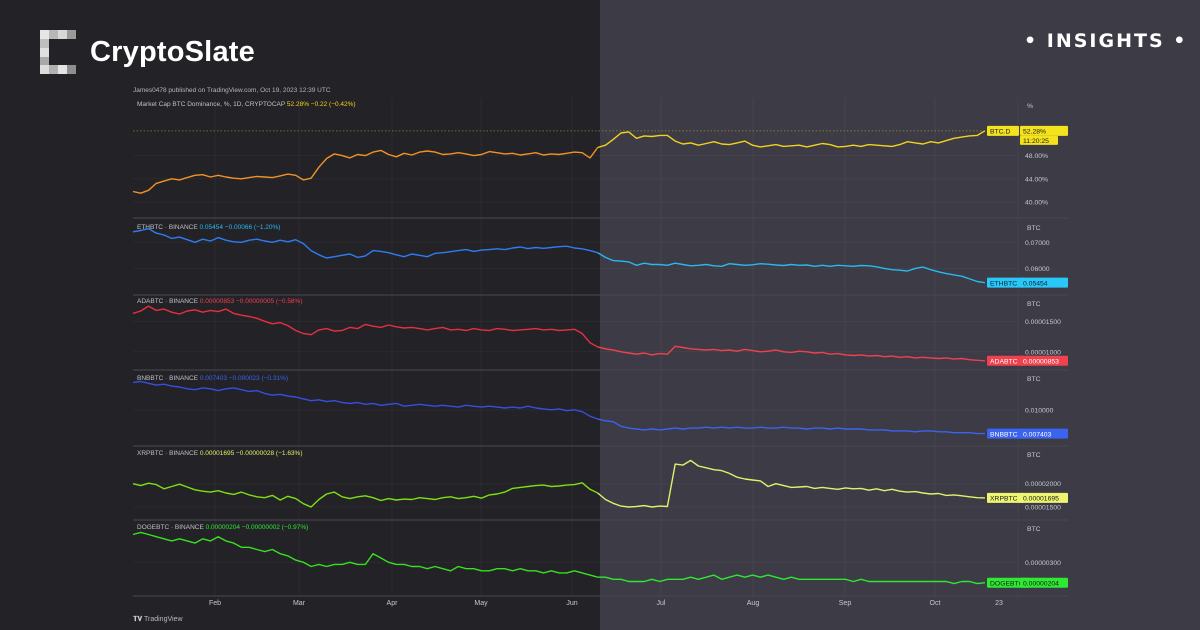 Image resolution: width=1200 pixels, height=630 pixels. I want to click on x-axis: Feb Mar Apr May Jun Jul Aug Sep Oct 23, so click(606, 603).